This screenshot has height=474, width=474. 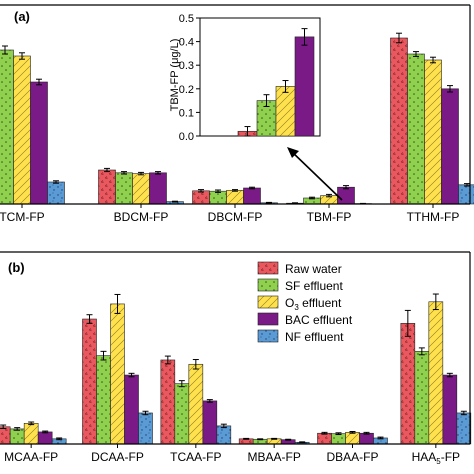 What do you see at coordinates (319, 320) in the screenshot?
I see `legend-label-bac: BAC effluent` at bounding box center [319, 320].